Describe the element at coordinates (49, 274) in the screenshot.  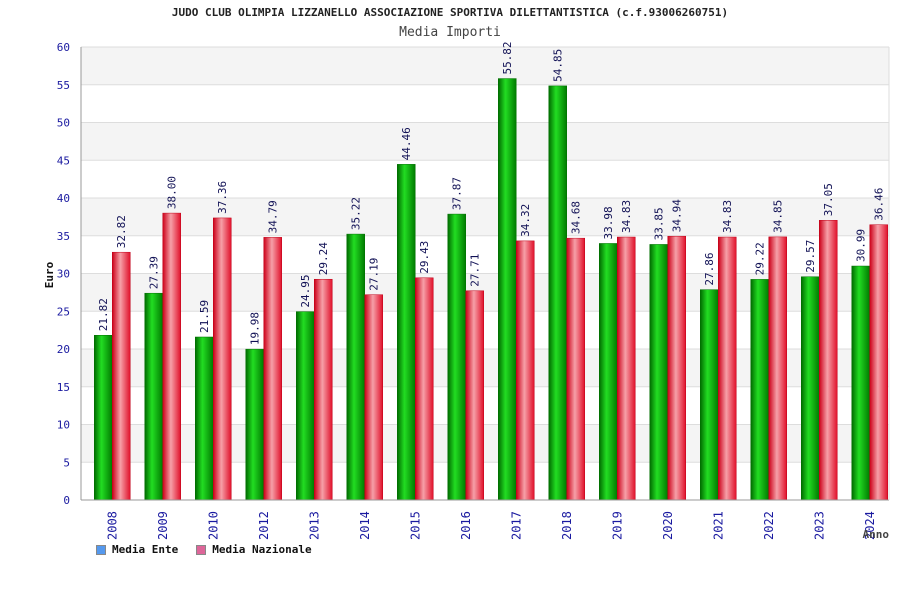
I see `y-axis-label: Euro` at that location.